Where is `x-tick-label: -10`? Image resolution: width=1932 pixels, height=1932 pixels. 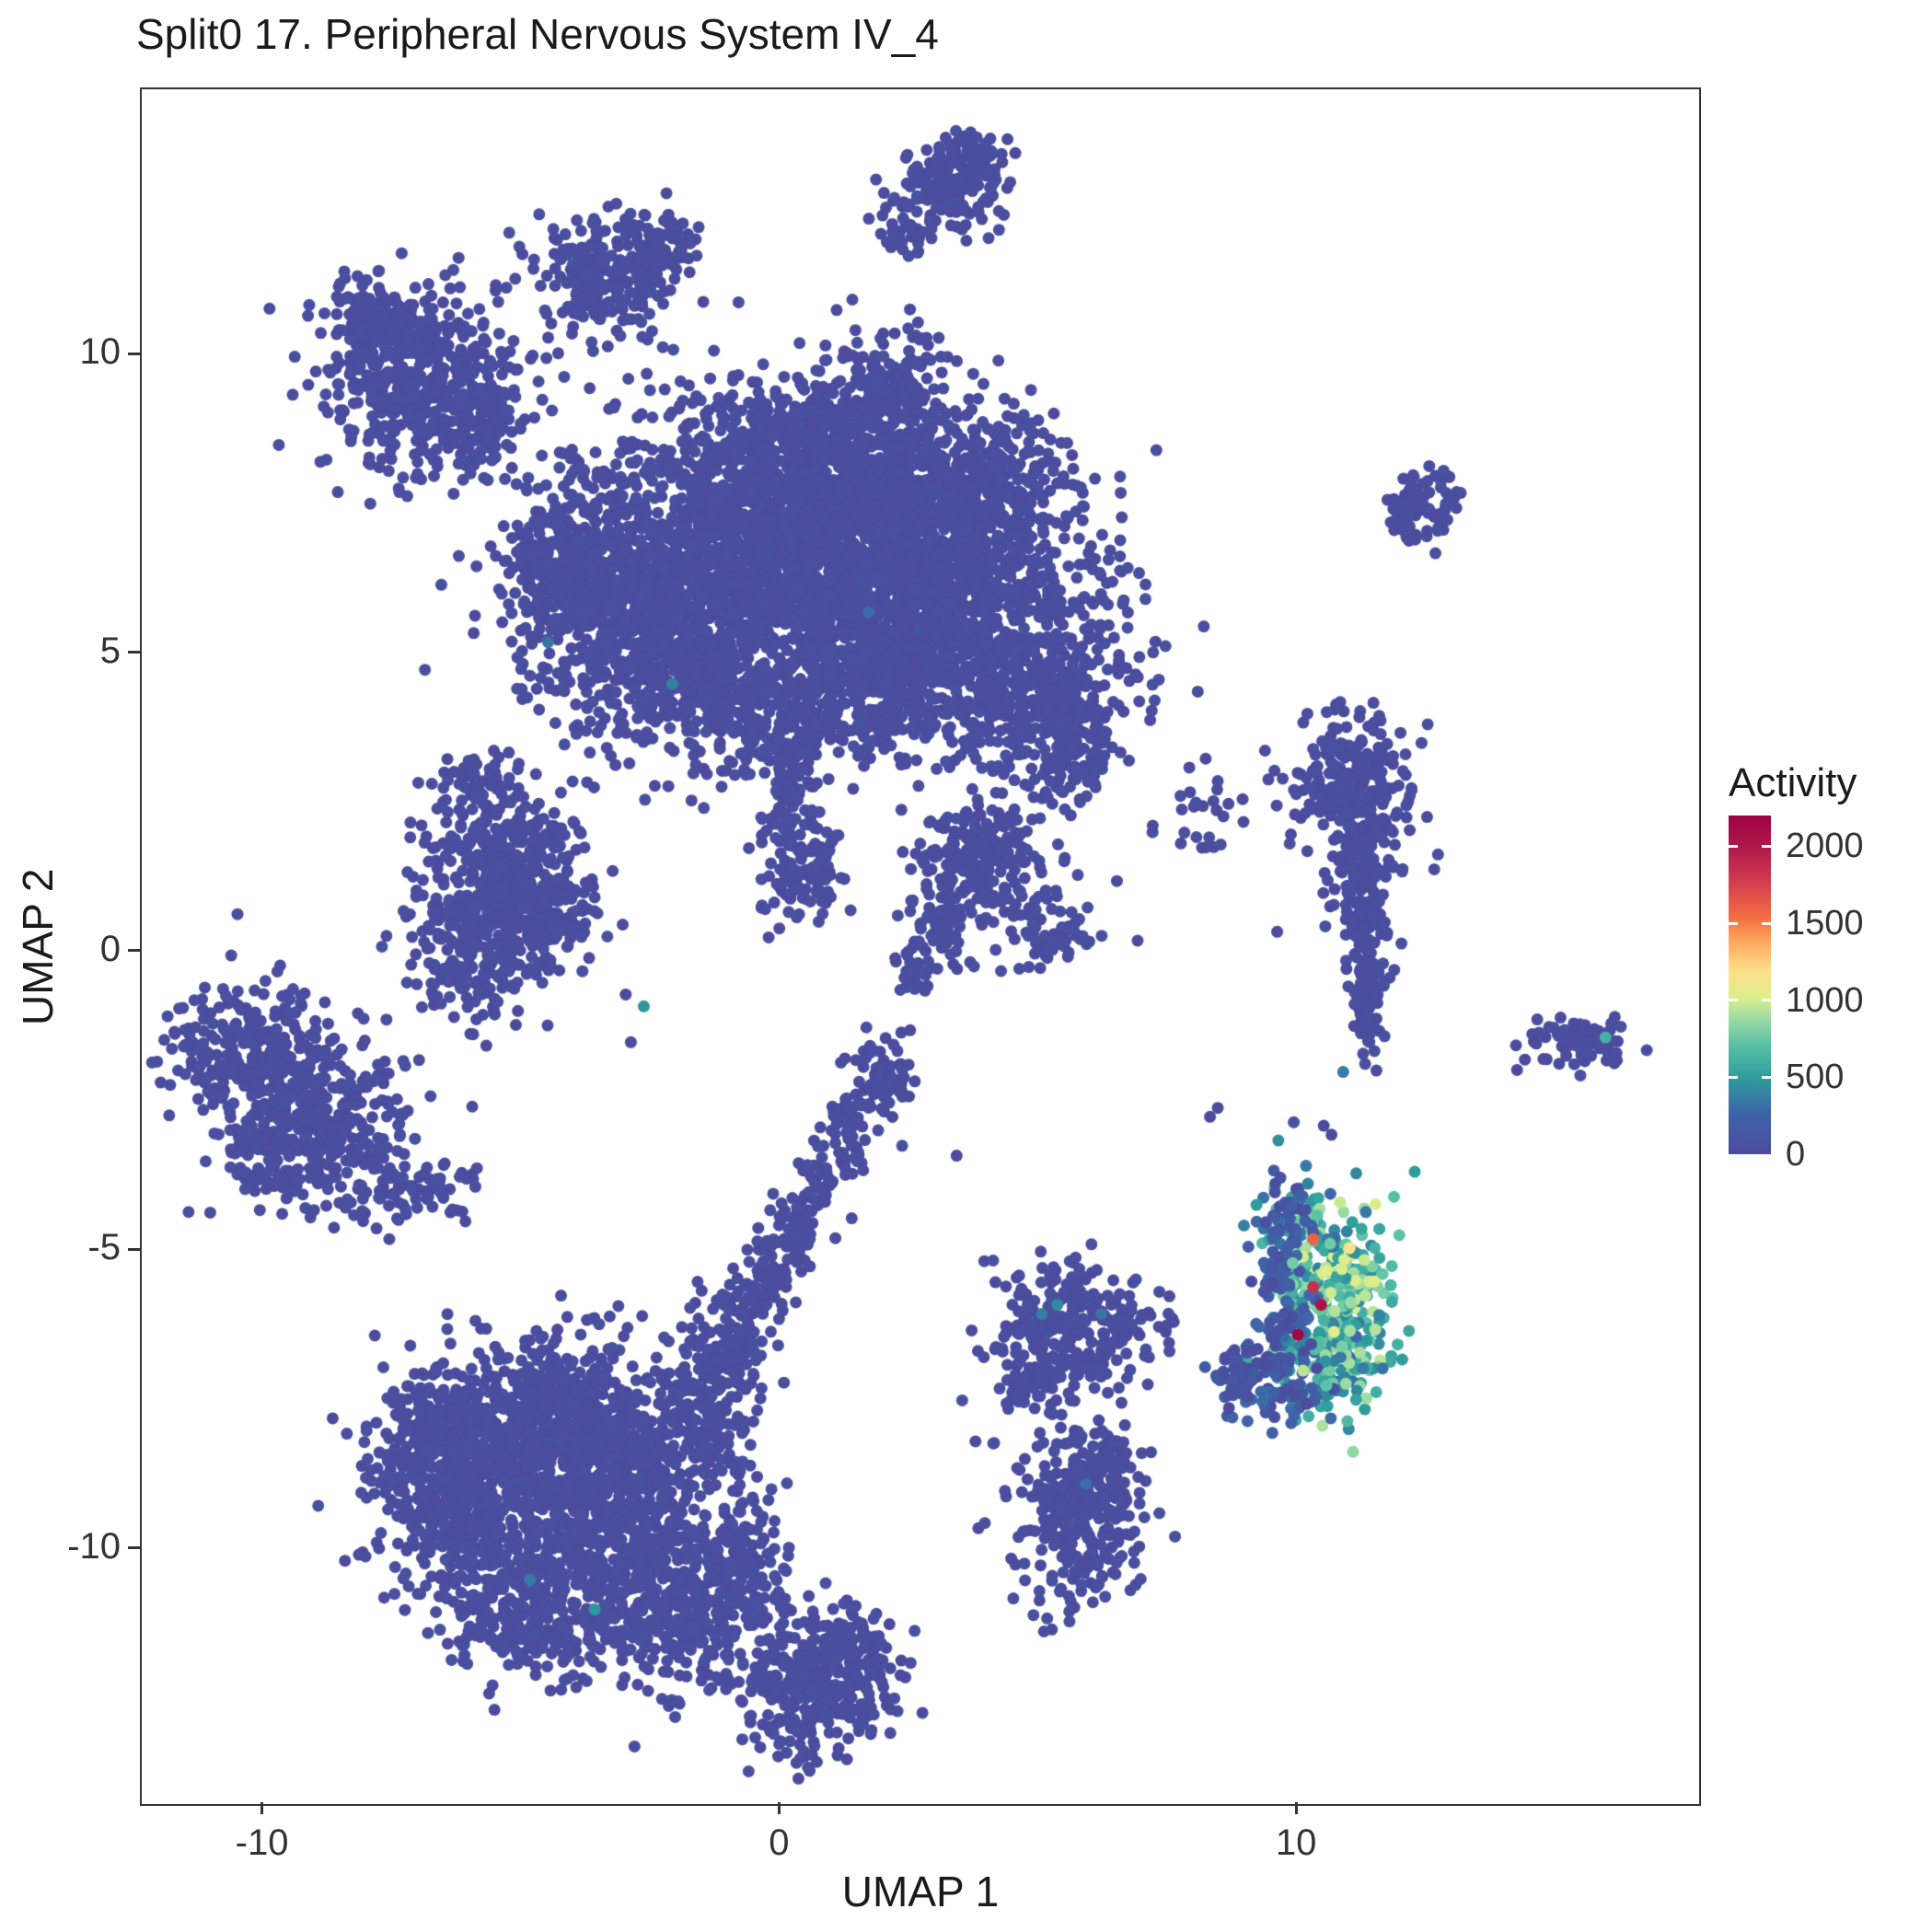
x-tick-label: -10 is located at coordinates (262, 1843).